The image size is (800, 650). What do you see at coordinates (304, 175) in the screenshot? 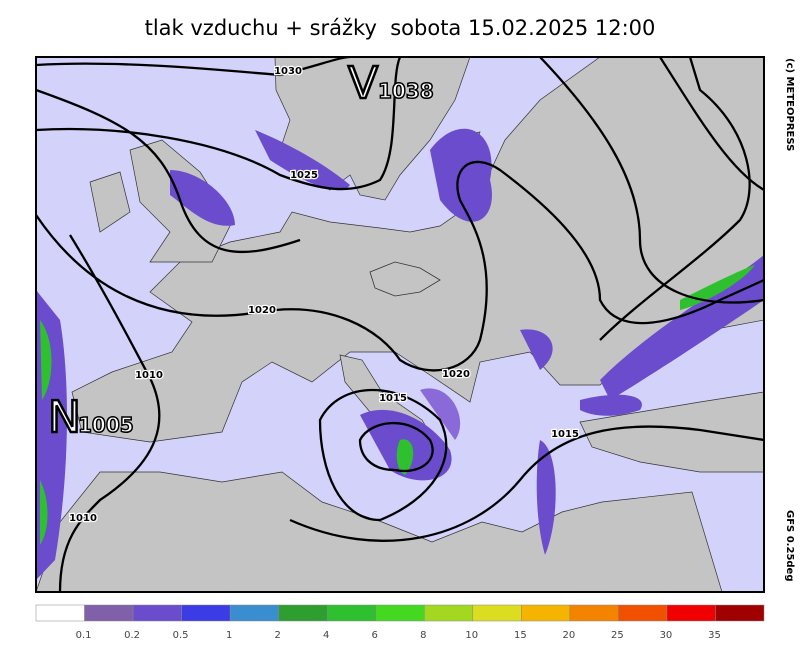
I see `isobar-label: 1025` at bounding box center [304, 175].